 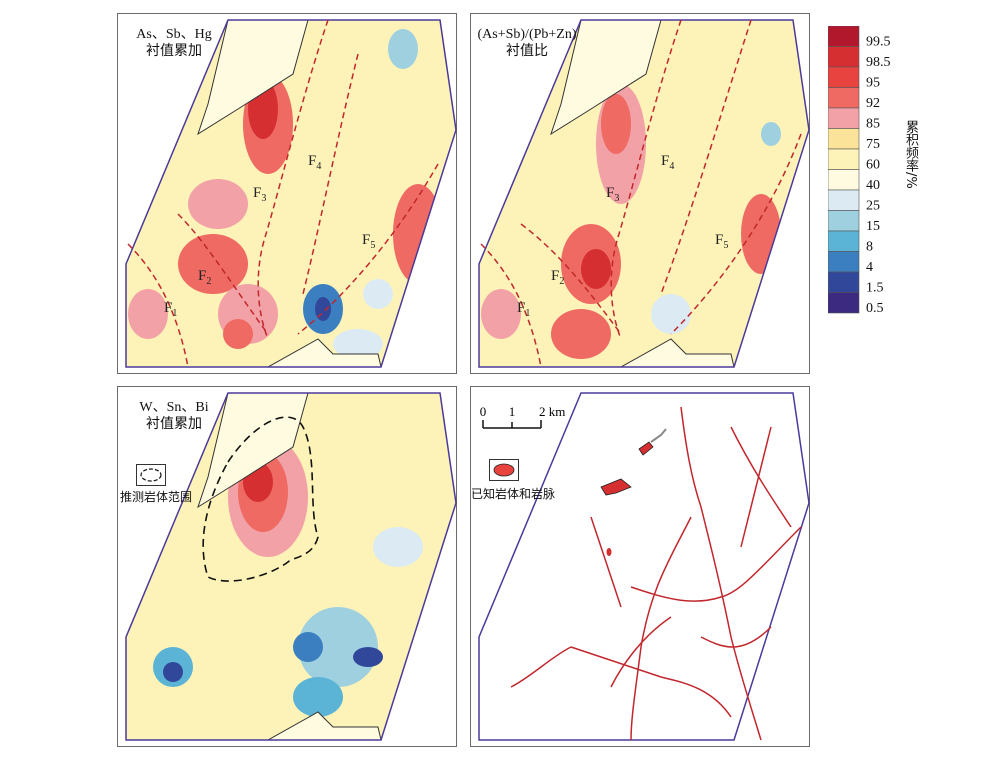 What do you see at coordinates (269, 236) in the screenshot?
I see `fault-labels-1: F4 F3 F5 F2 F1` at bounding box center [269, 236].